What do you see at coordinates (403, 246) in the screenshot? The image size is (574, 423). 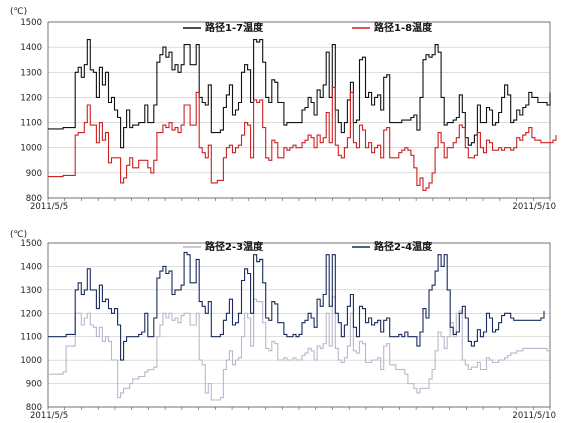 I see `legend-label: 路径2-4温度` at bounding box center [403, 246].